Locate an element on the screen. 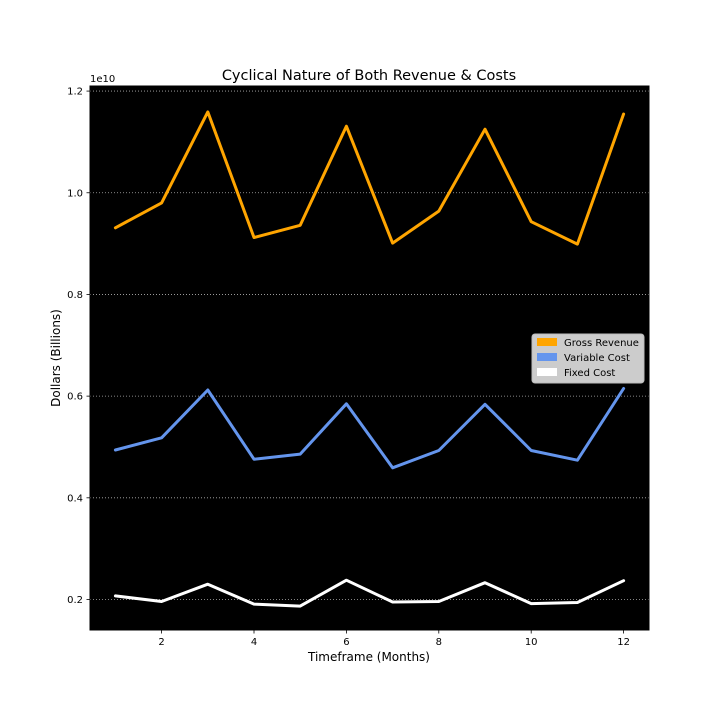 Image resolution: width=720 pixels, height=720 pixels. x-ticks: 2 4 6 8 10 12 is located at coordinates (394, 639).